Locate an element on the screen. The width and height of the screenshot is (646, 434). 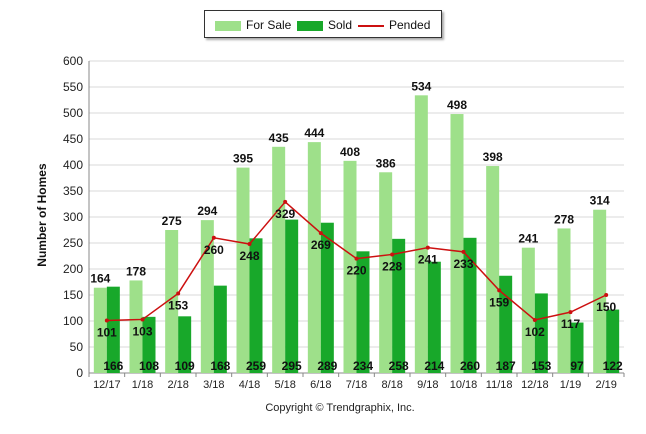
data-label-for-sale: 386 is located at coordinates (386, 163).